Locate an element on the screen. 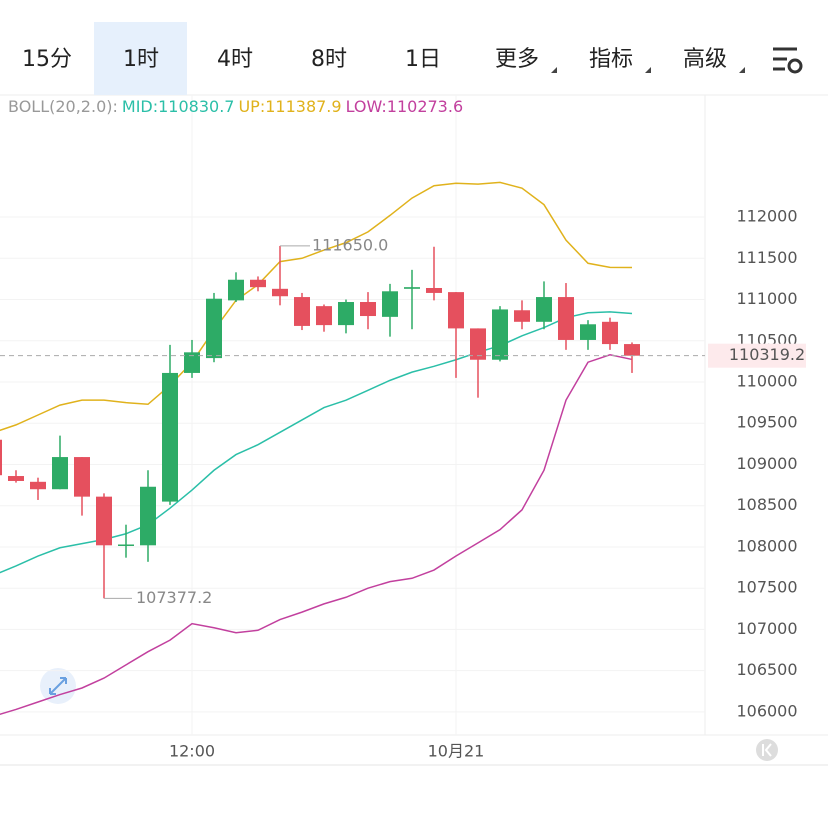 This screenshot has height=829, width=828. y-tick-label: 111000 is located at coordinates (766, 298).